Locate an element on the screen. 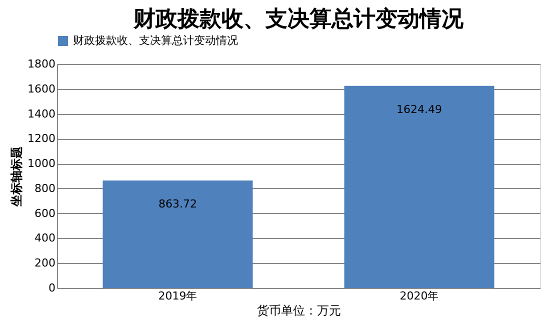 The image size is (555, 324). y-tick-label: 1800 is located at coordinates (42, 64).